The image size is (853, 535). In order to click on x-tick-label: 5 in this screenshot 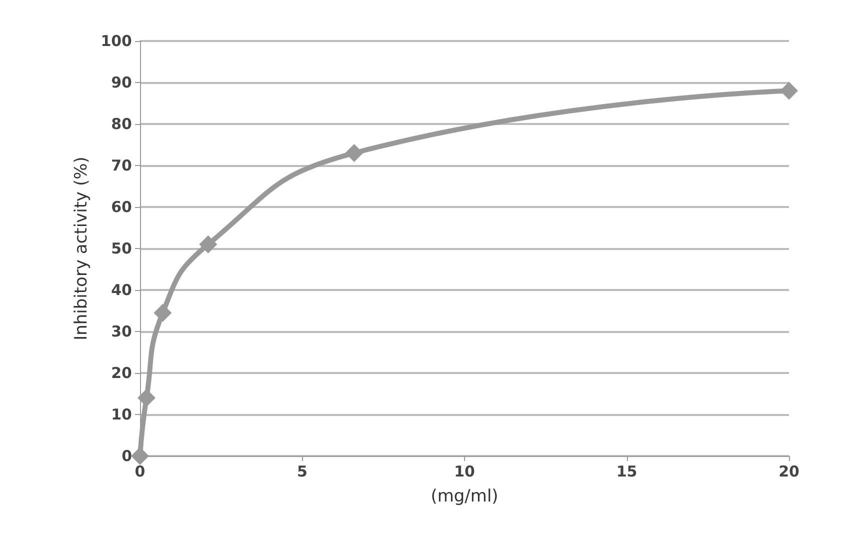, I will do `click(302, 471)`.